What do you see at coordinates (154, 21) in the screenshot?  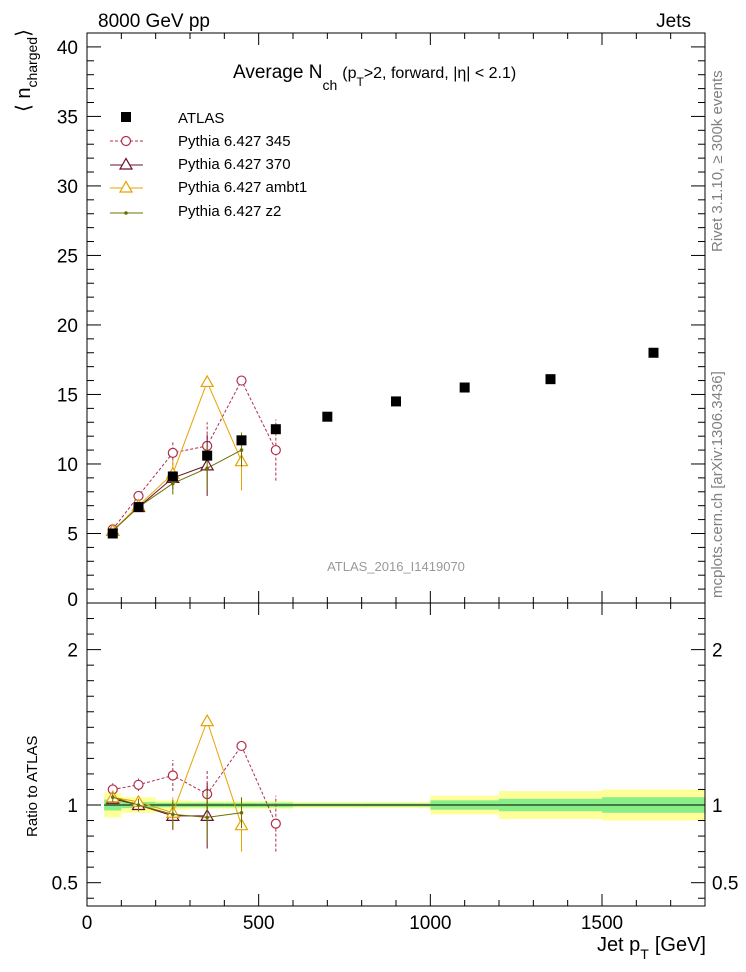 I see `header-left: 8000 GeV pp` at bounding box center [154, 21].